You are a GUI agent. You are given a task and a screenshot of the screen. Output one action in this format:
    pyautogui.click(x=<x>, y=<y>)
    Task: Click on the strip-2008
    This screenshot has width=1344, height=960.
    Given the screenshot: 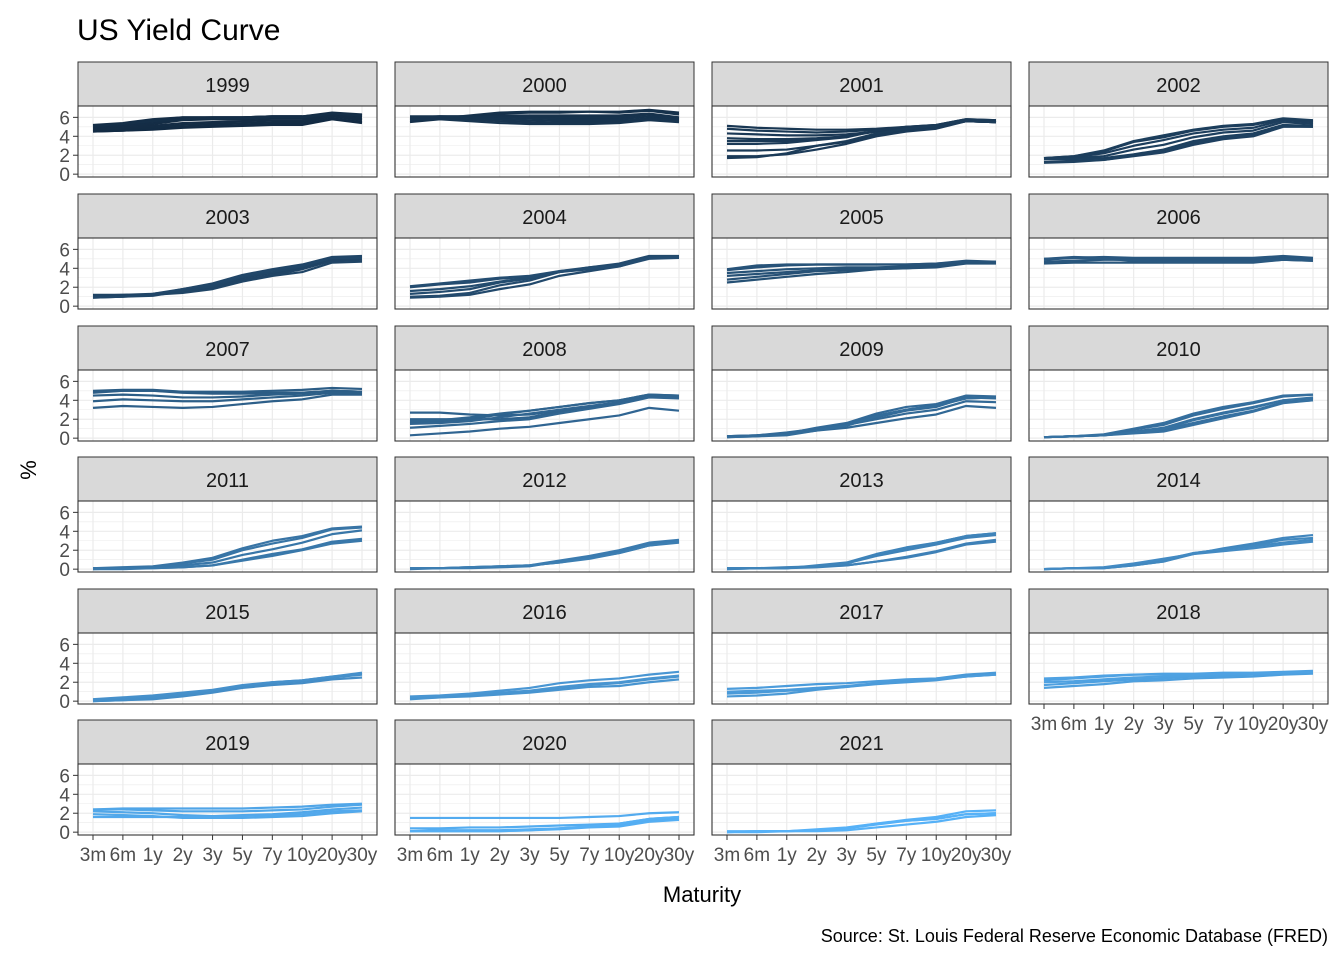 What is the action you would take?
    pyautogui.click(x=544, y=348)
    